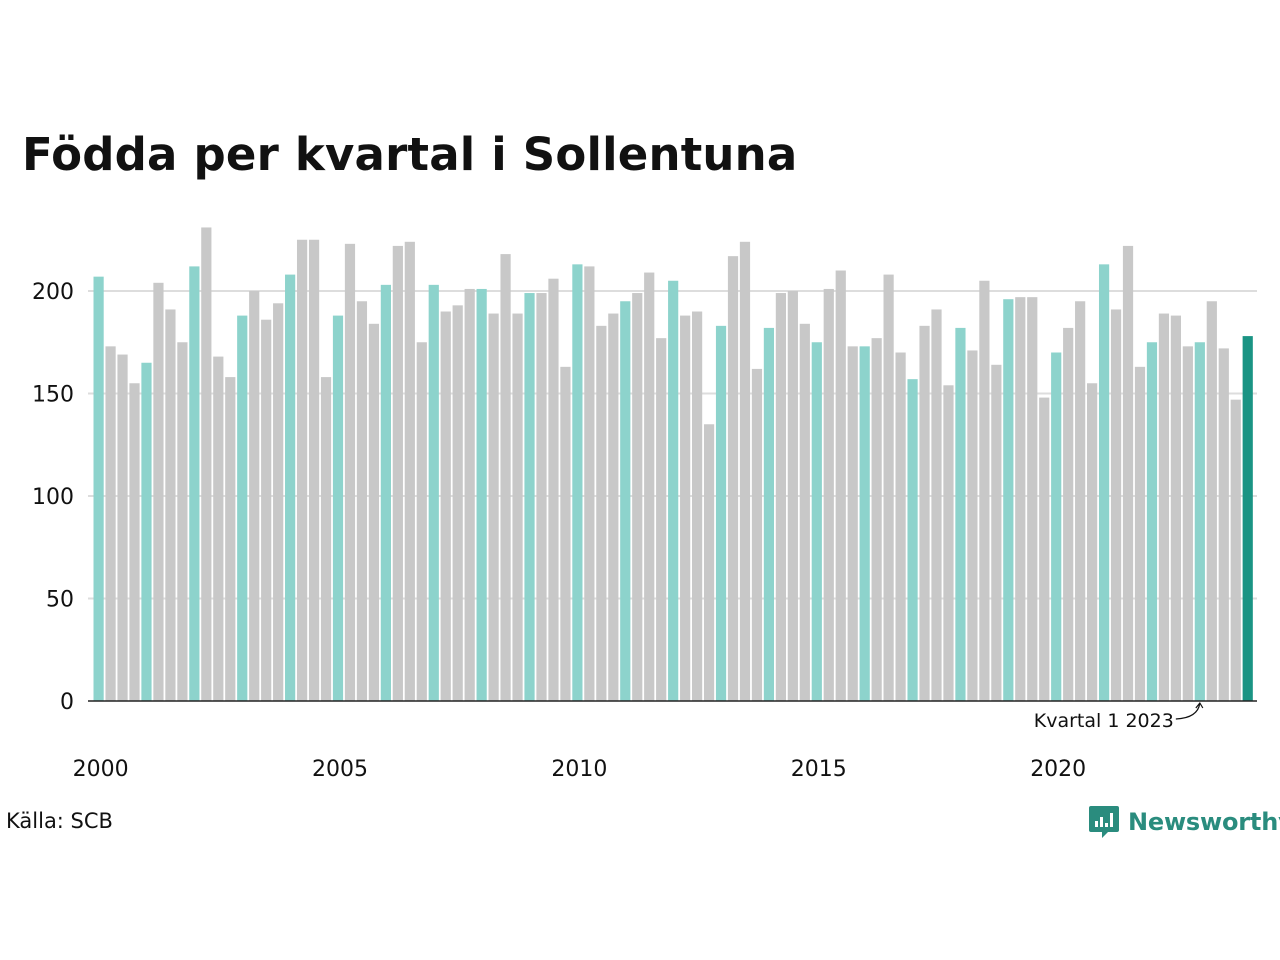  What do you see at coordinates (101, 769) in the screenshot?
I see `x-tick-label: 2000` at bounding box center [101, 769].